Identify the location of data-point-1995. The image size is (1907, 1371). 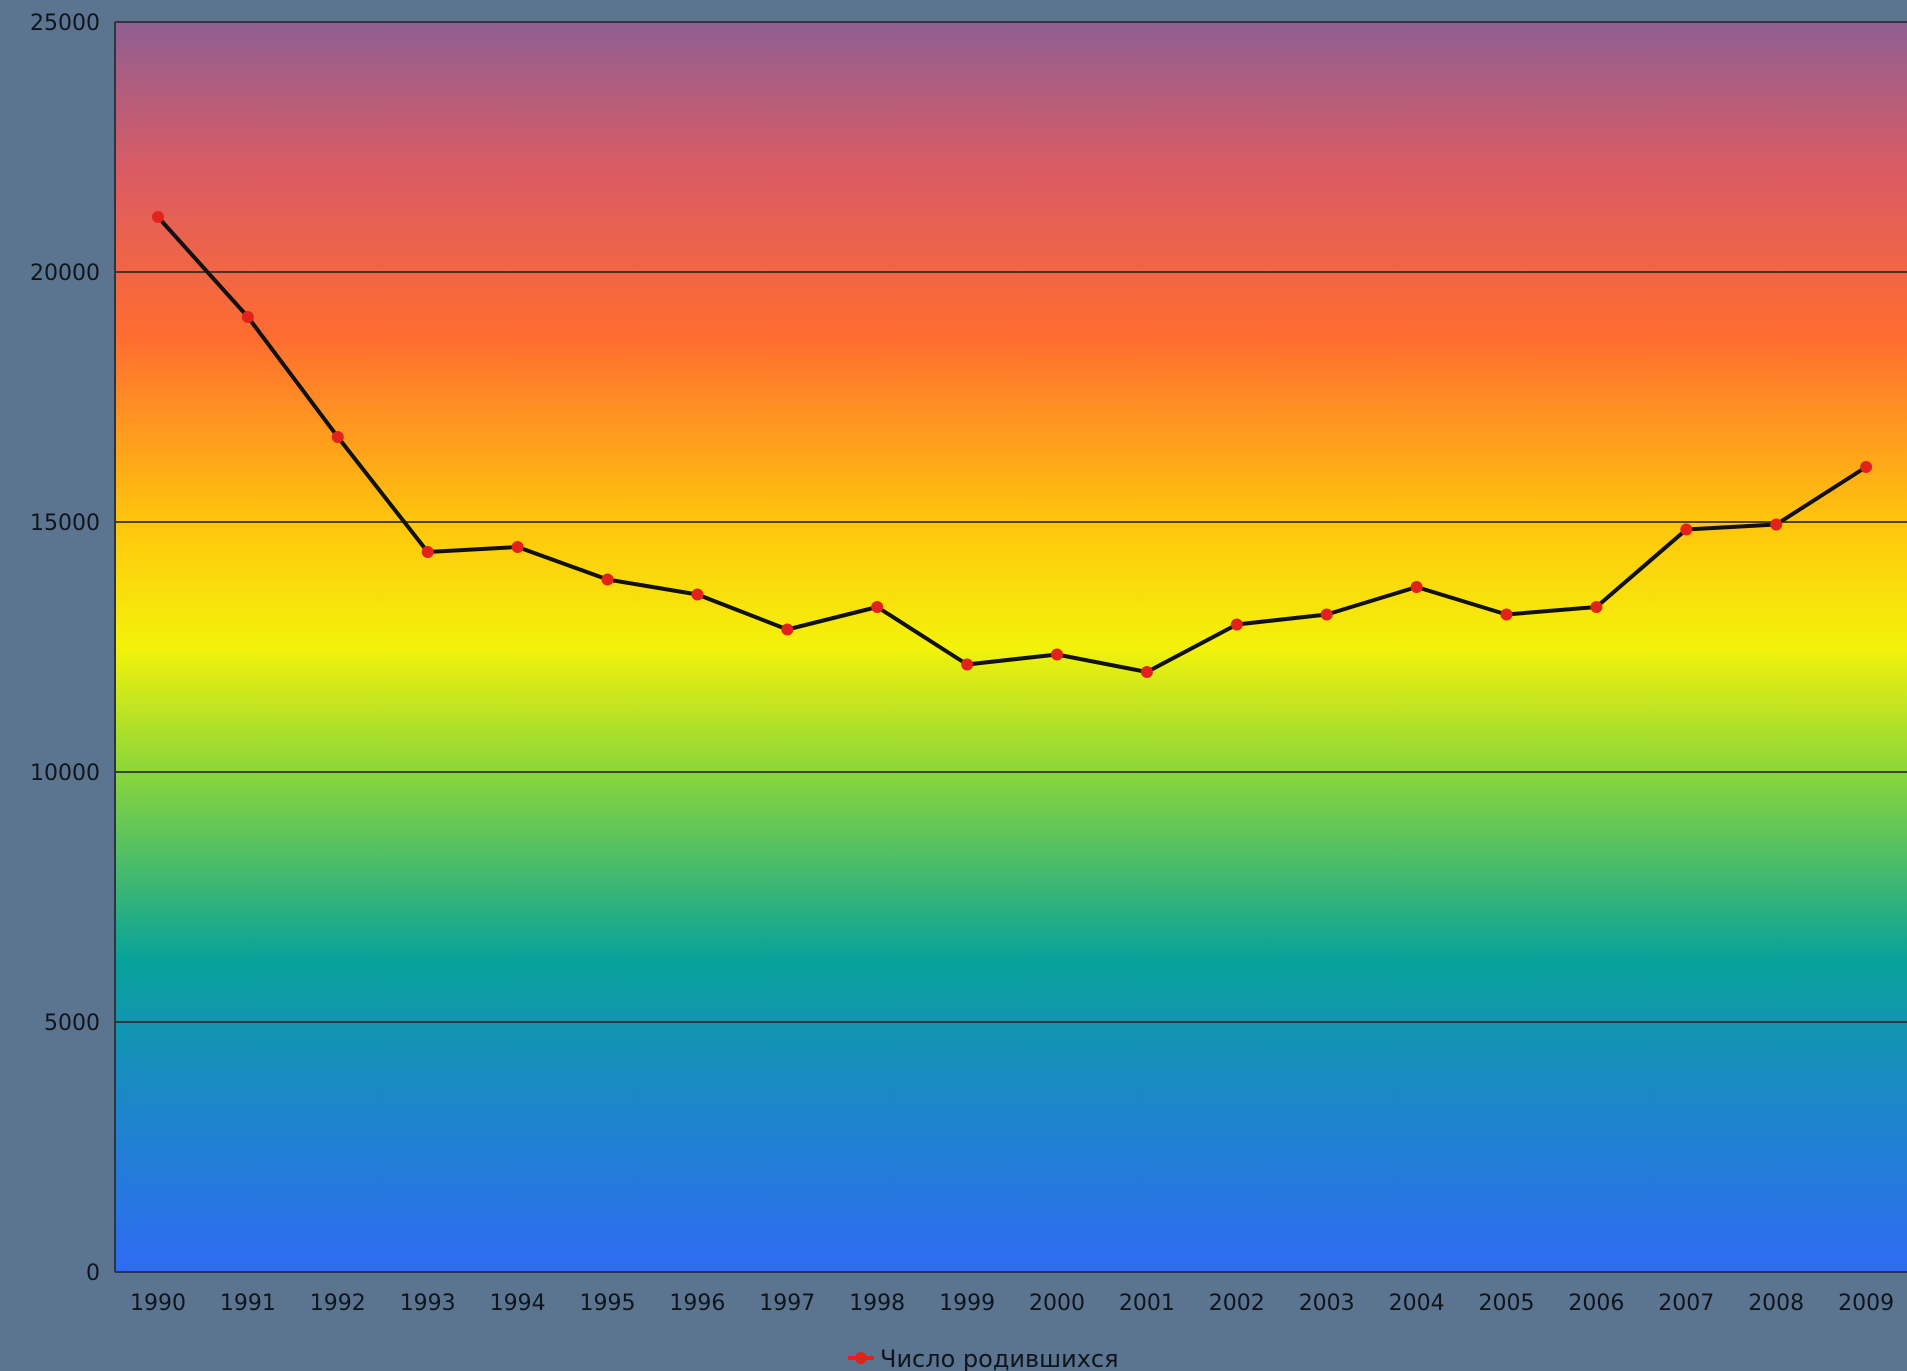
(607, 579).